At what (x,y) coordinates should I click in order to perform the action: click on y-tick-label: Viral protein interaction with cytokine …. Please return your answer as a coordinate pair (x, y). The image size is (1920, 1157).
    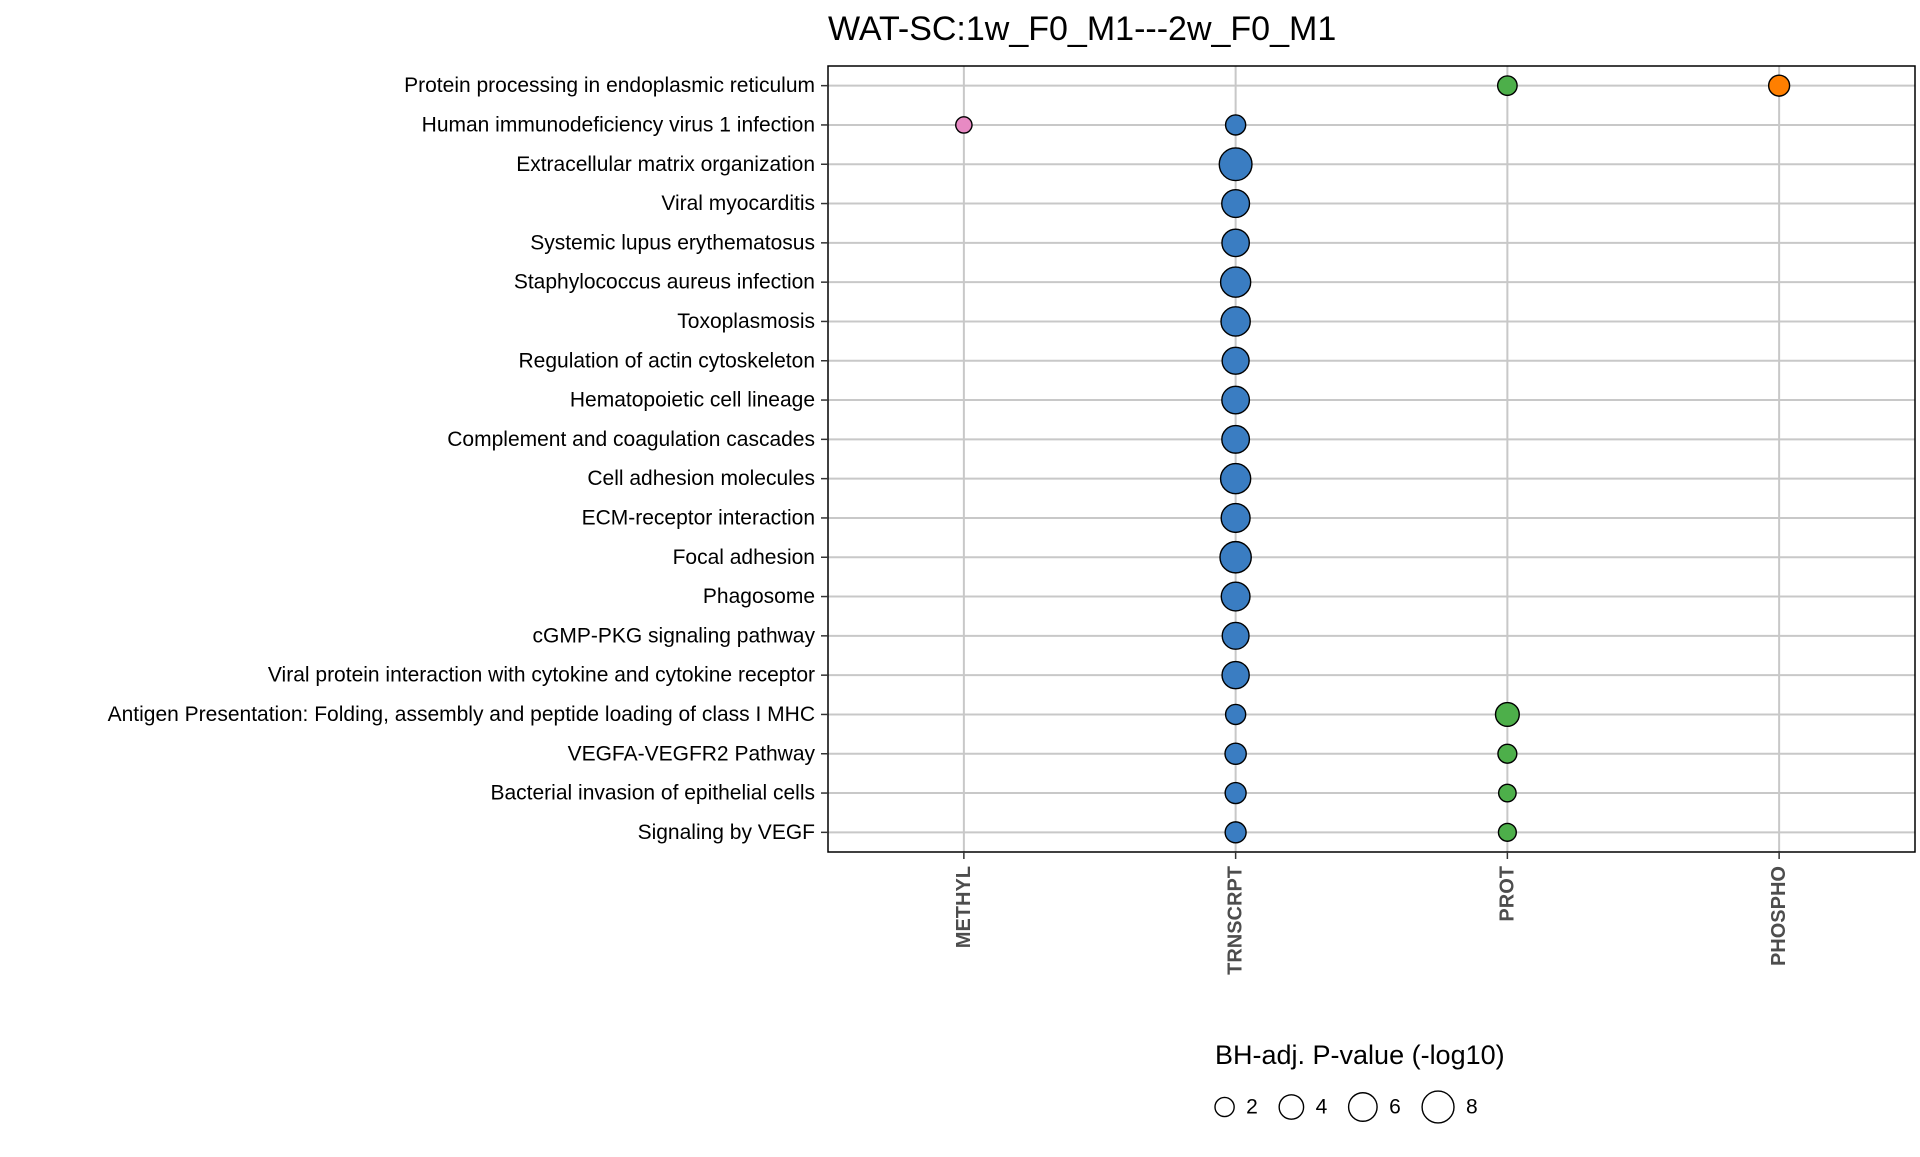
    Looking at the image, I should click on (541, 675).